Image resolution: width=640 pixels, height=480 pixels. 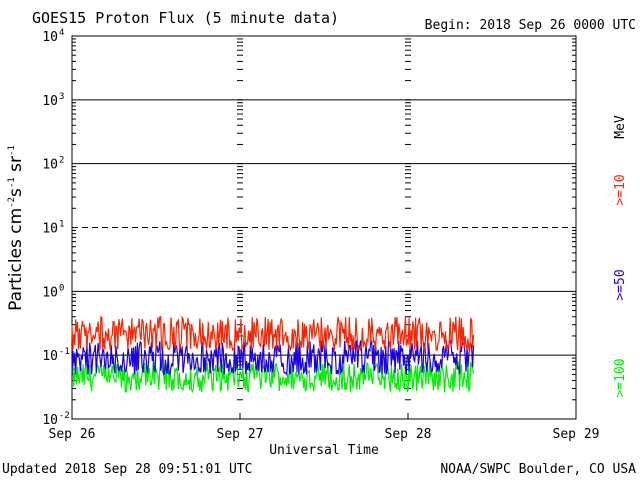 What do you see at coordinates (61, 225) in the screenshot?
I see `y-tick-exponent: 1` at bounding box center [61, 225].